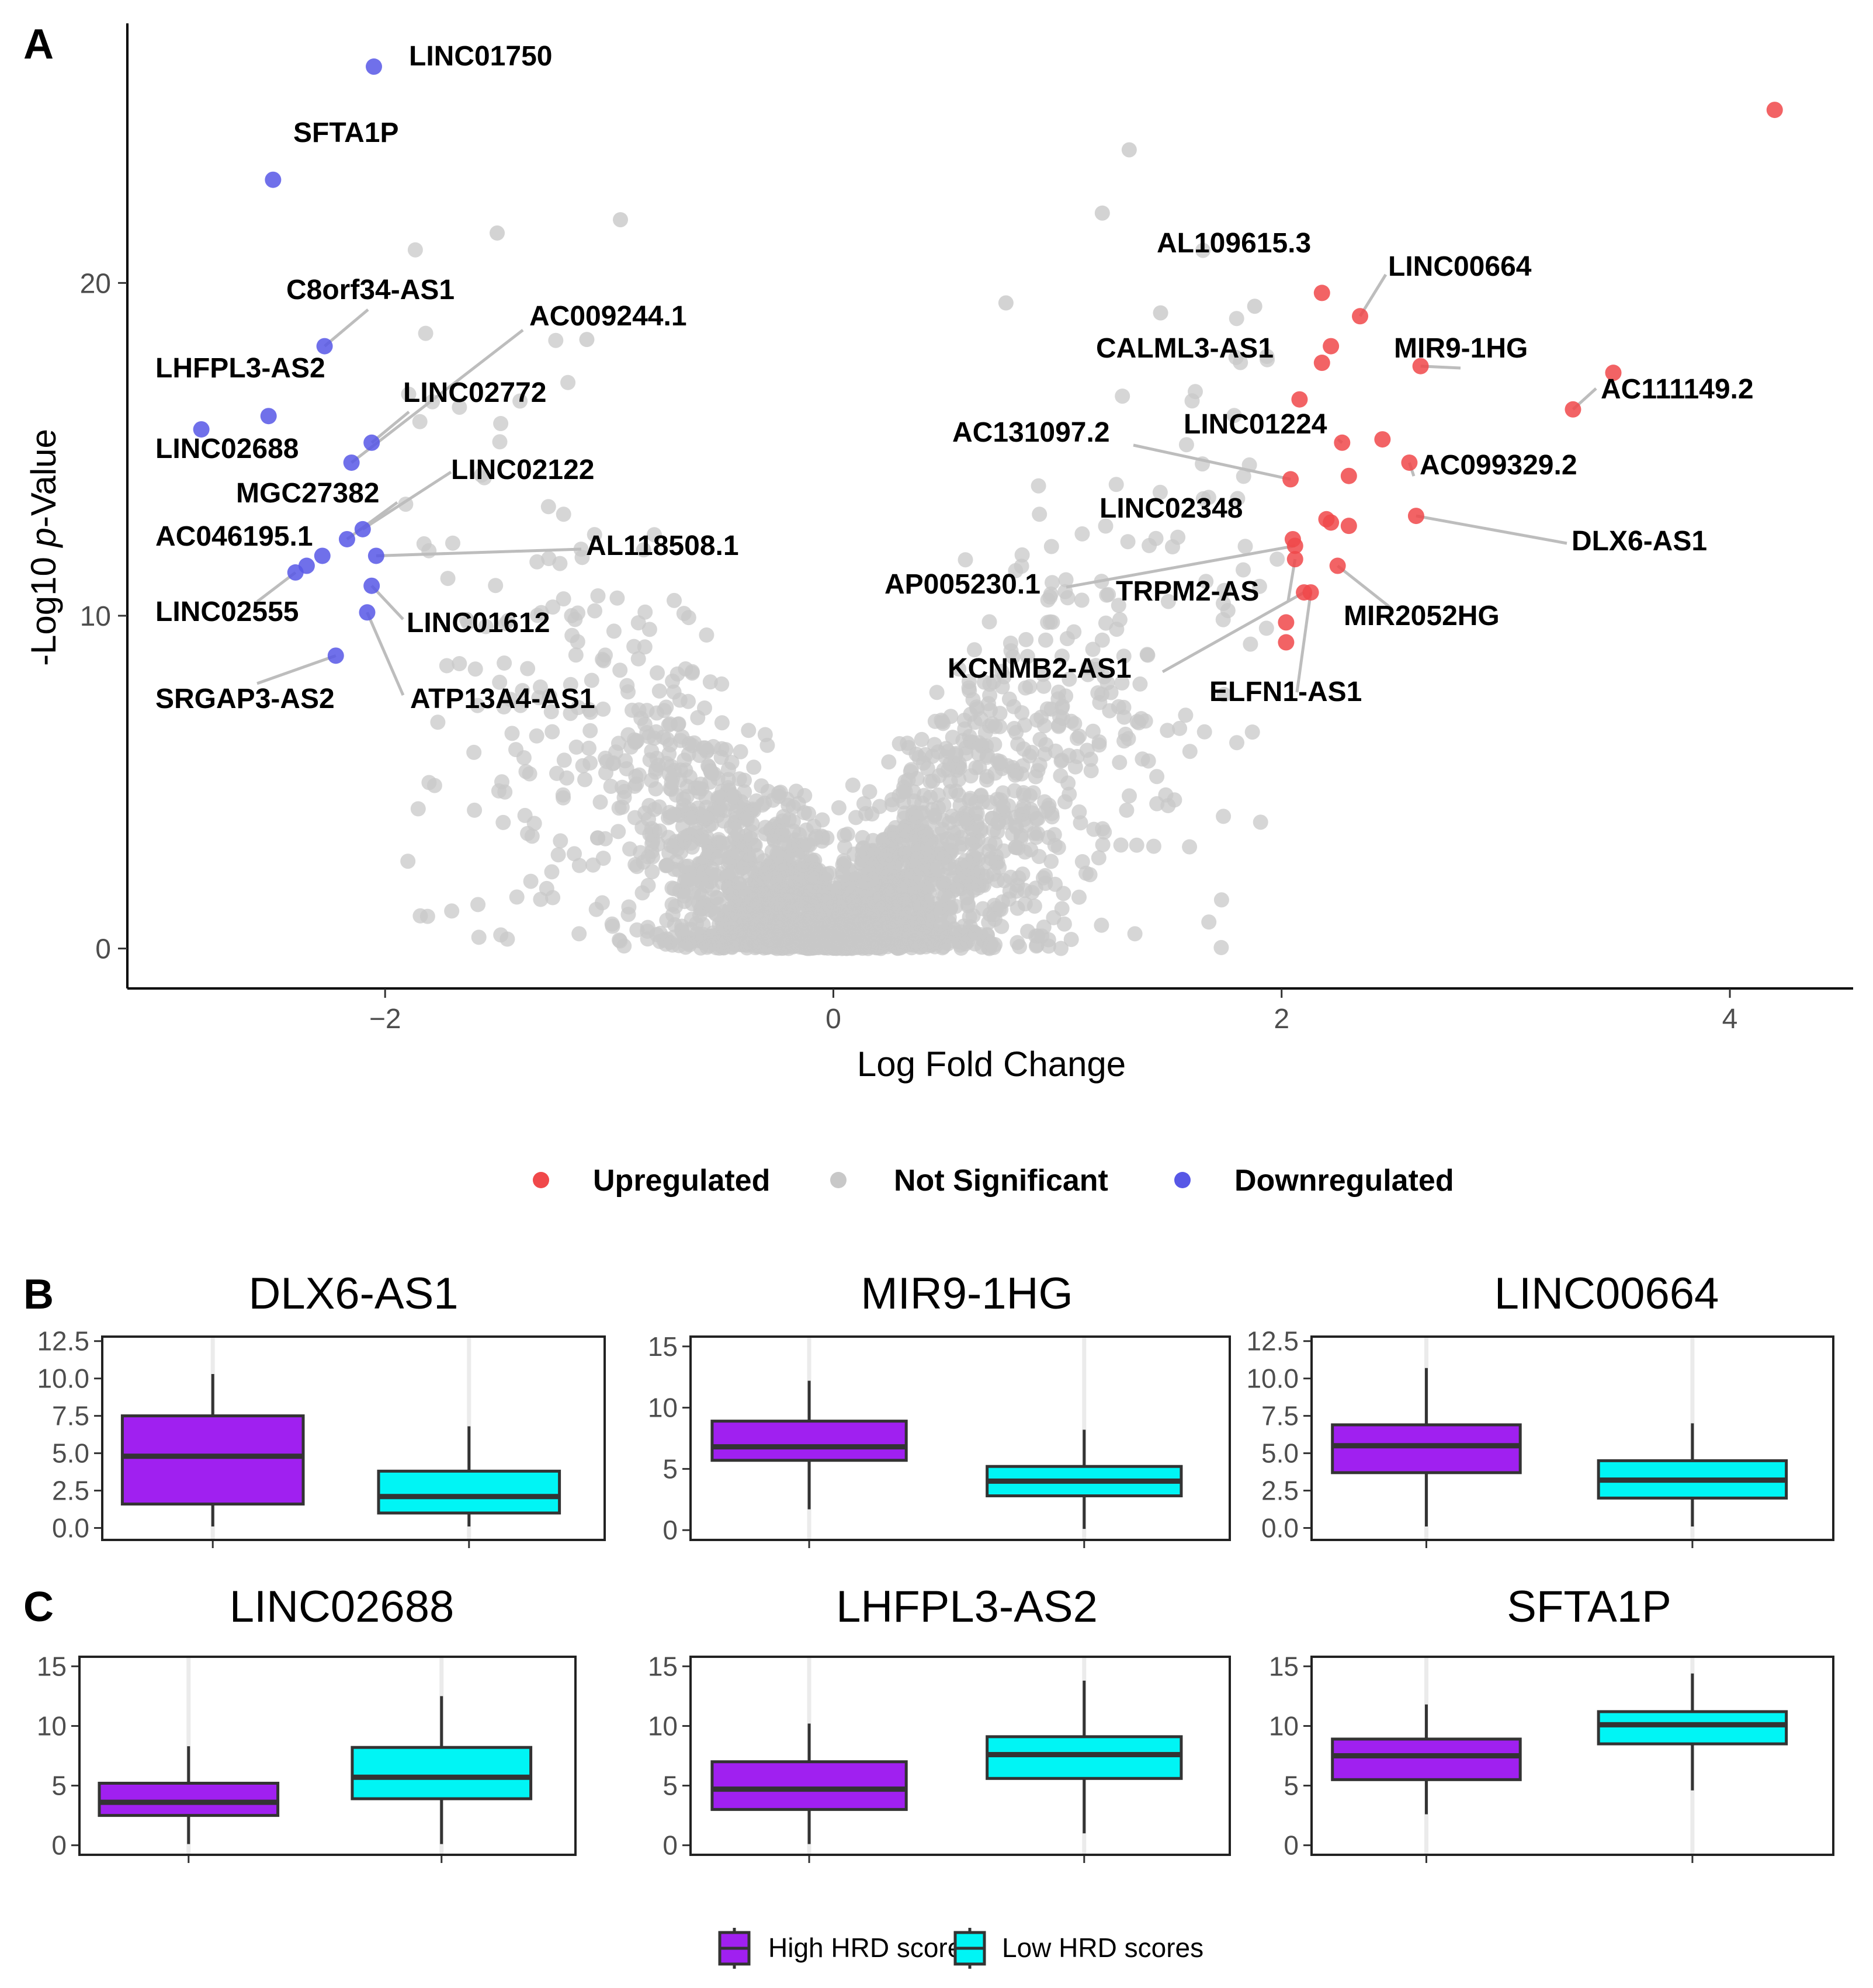 The height and width of the screenshot is (1988, 1873). Describe the element at coordinates (1589, 1607) in the screenshot. I see `box-plot-title: SFTA1P` at that location.